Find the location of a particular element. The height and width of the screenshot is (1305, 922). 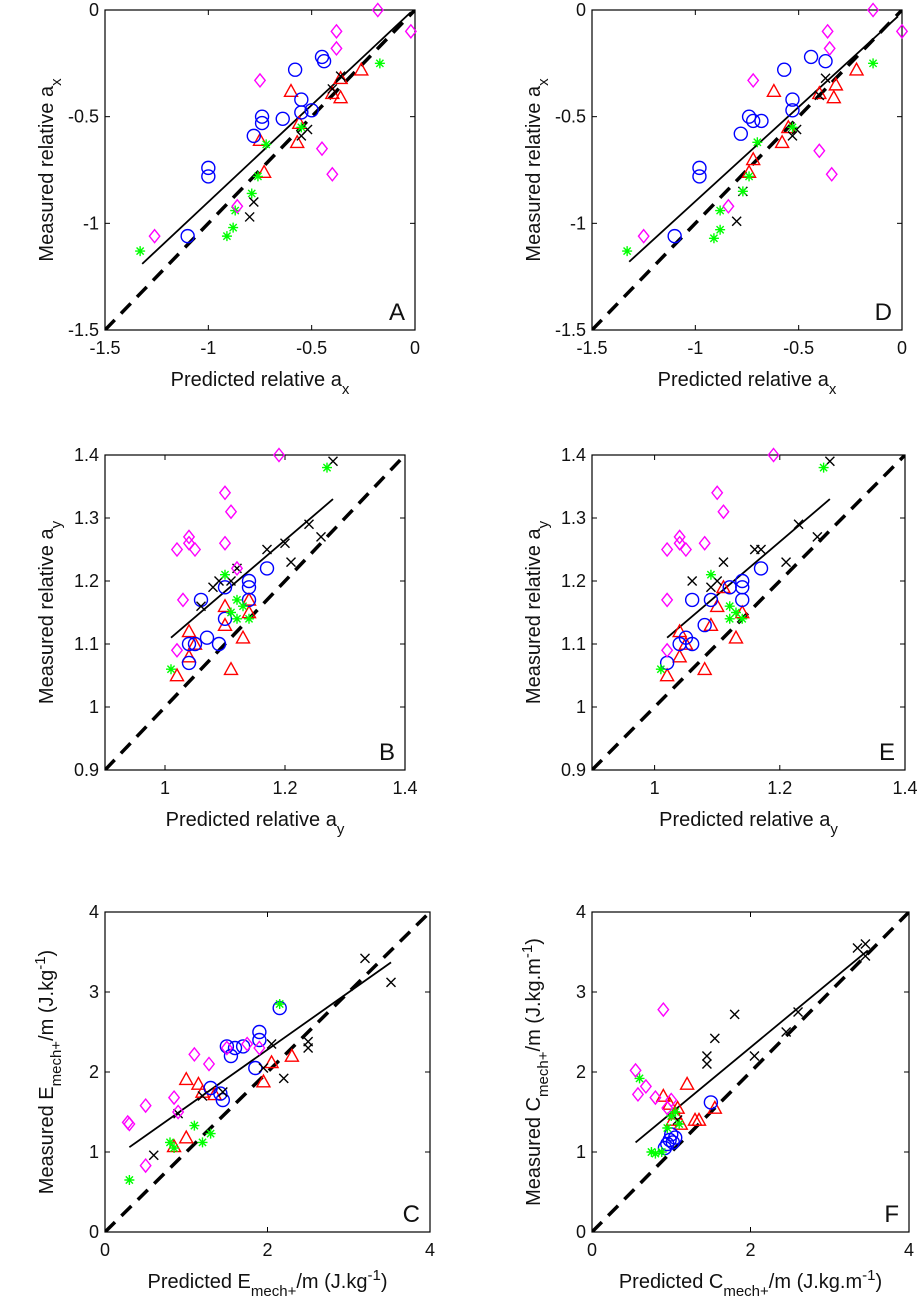

y-axis-label: Measured relative ax is located at coordinates (50, 170).